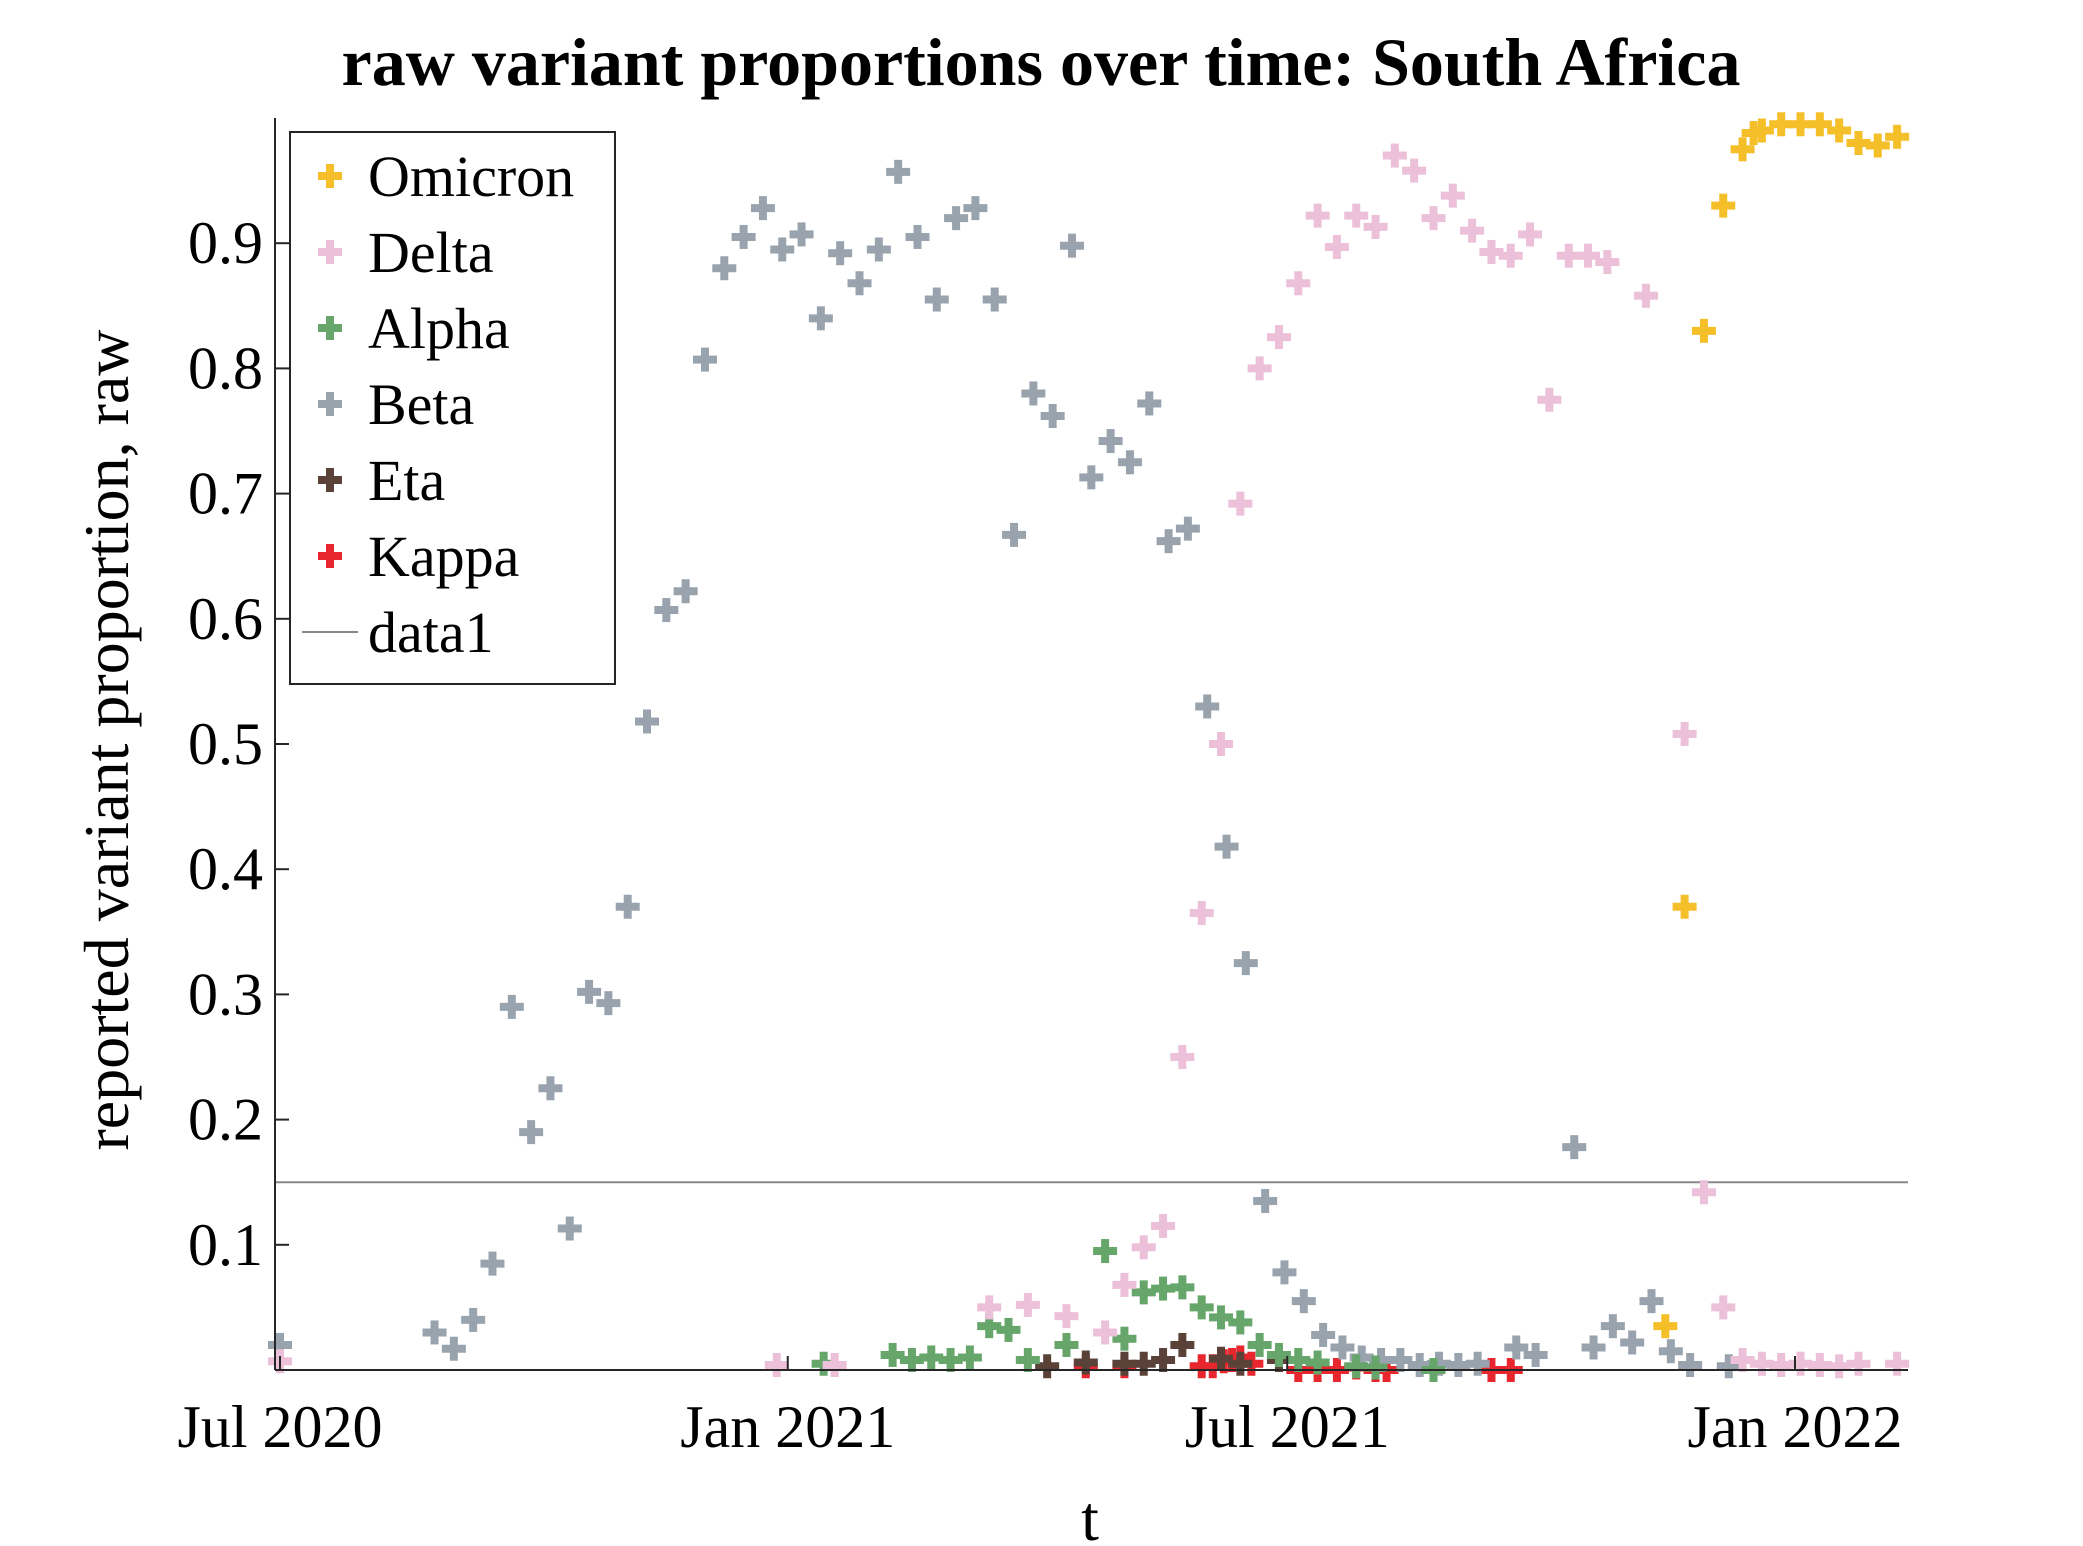 This screenshot has height=1546, width=2083. I want to click on series-omicron, so click(1781, 725).